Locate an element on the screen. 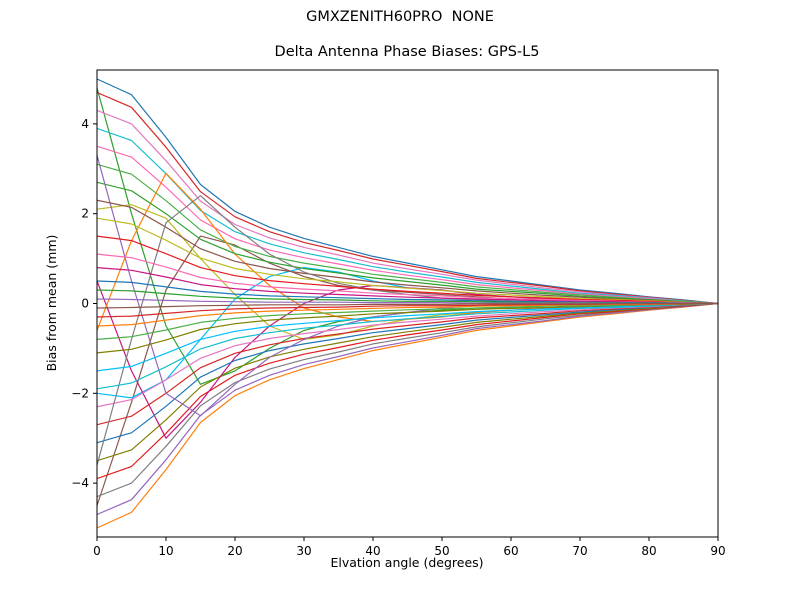 The width and height of the screenshot is (800, 600). figure-title: GMXZENITH60PRO NONE is located at coordinates (400, 17).